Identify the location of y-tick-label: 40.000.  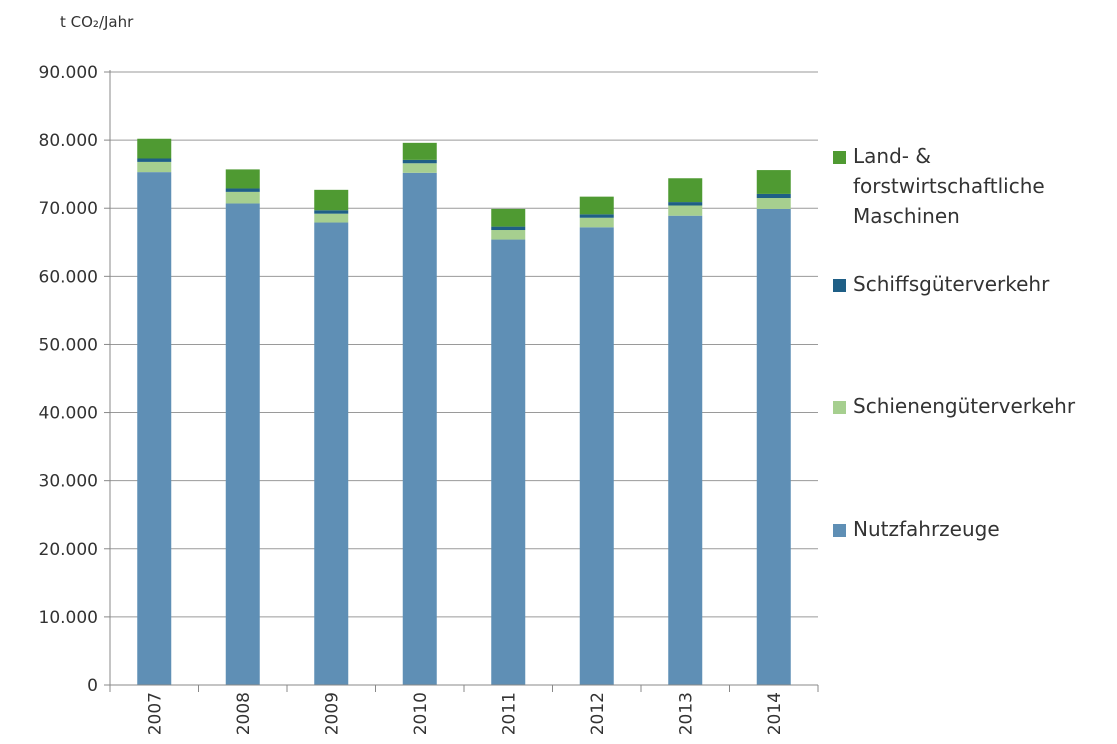
(68, 414).